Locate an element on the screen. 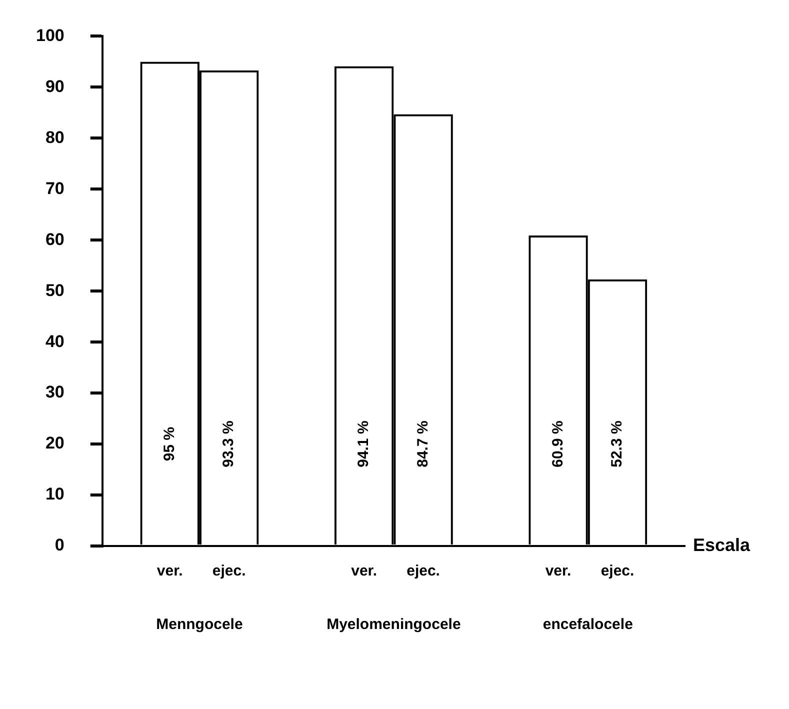 The height and width of the screenshot is (709, 789). x-tick-label: Menngocele is located at coordinates (199, 625).